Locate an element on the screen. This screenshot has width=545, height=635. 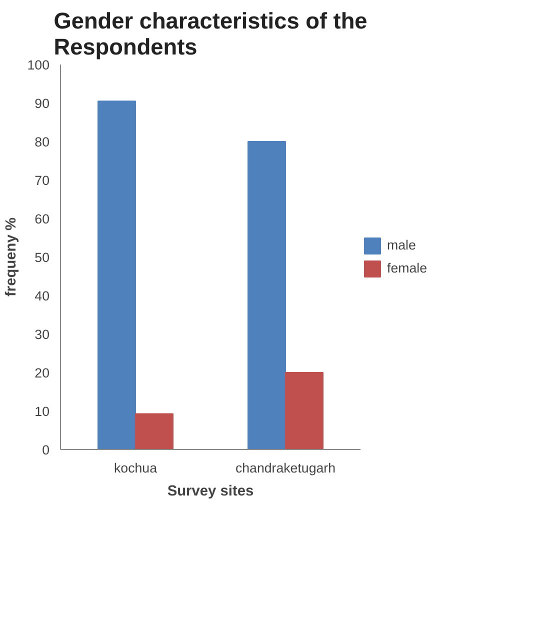
legend-label: male is located at coordinates (401, 245).